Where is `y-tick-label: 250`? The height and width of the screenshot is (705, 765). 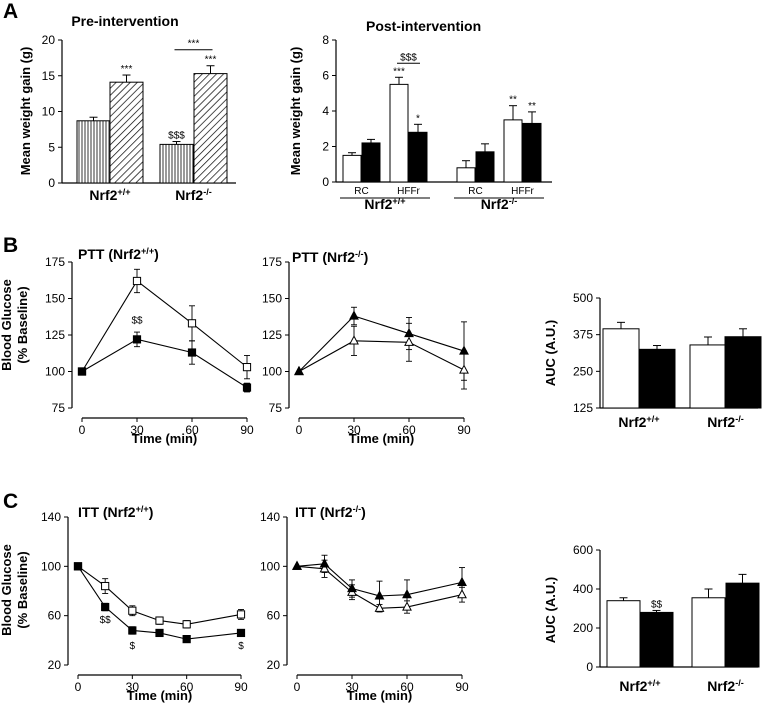 y-tick-label: 250 is located at coordinates (583, 371).